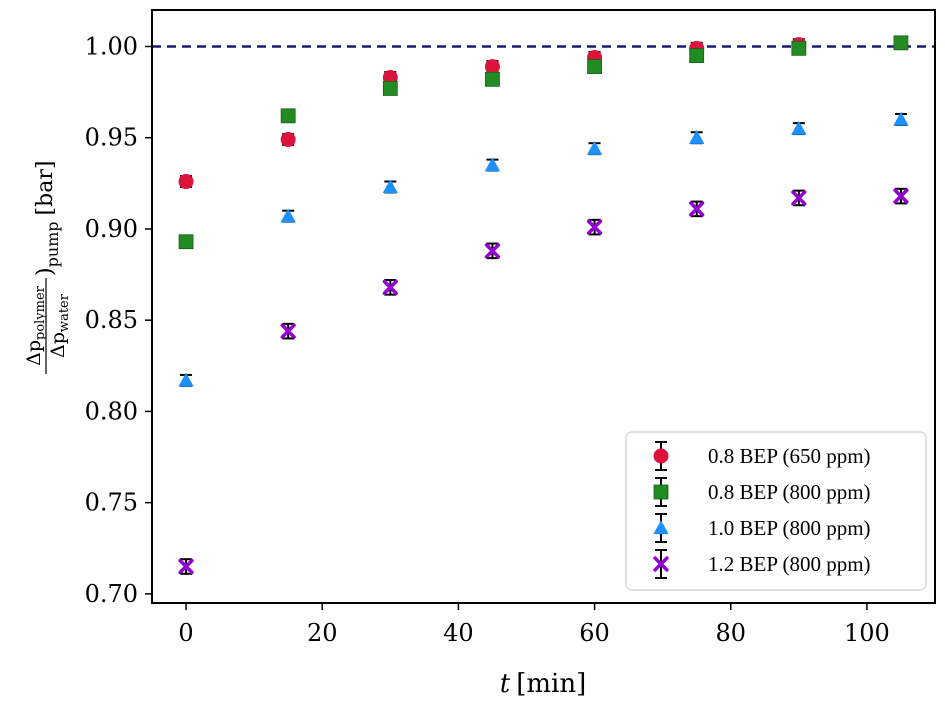  I want to click on x-axis-title: t [min], so click(543, 684).